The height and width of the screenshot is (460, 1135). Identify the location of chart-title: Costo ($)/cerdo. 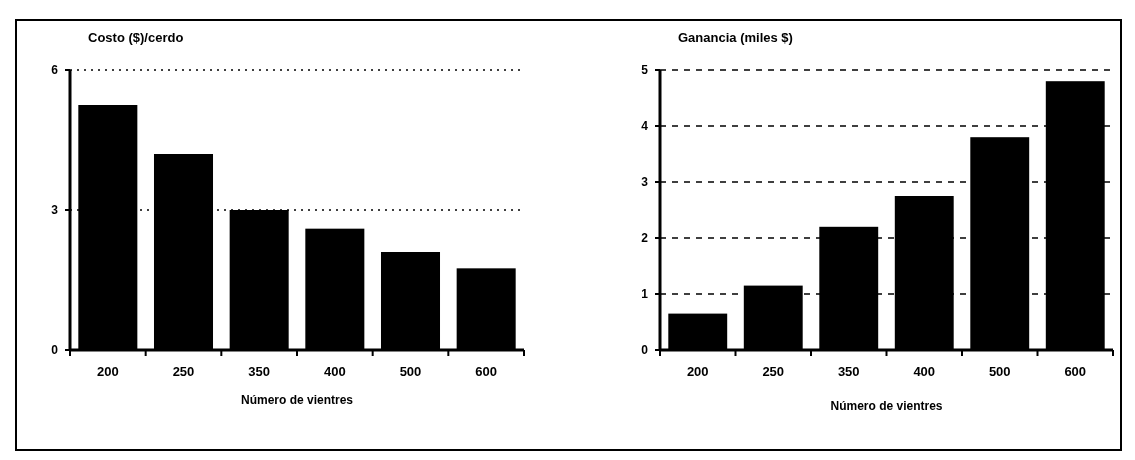
(136, 37).